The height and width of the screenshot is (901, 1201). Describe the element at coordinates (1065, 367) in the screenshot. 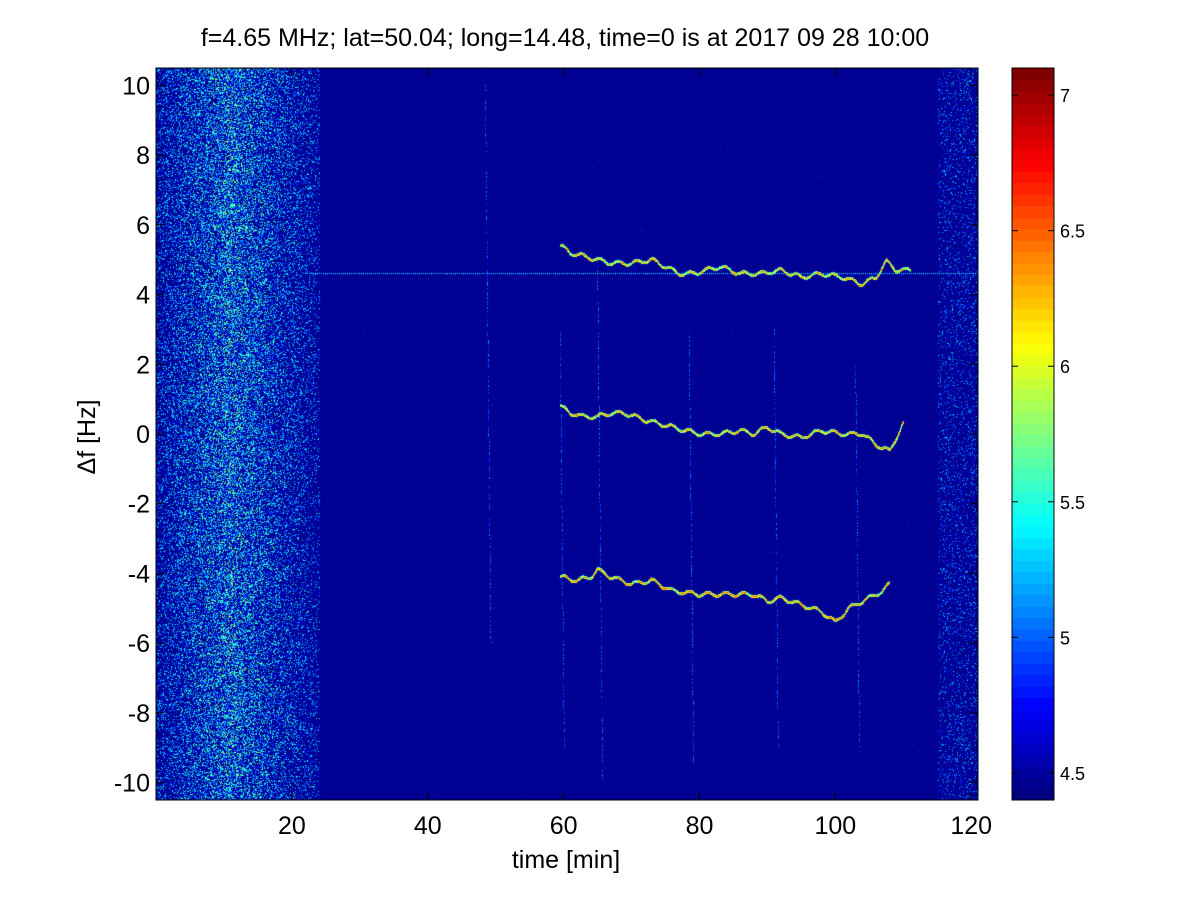

I see `colorbar-tick-label: 6` at that location.